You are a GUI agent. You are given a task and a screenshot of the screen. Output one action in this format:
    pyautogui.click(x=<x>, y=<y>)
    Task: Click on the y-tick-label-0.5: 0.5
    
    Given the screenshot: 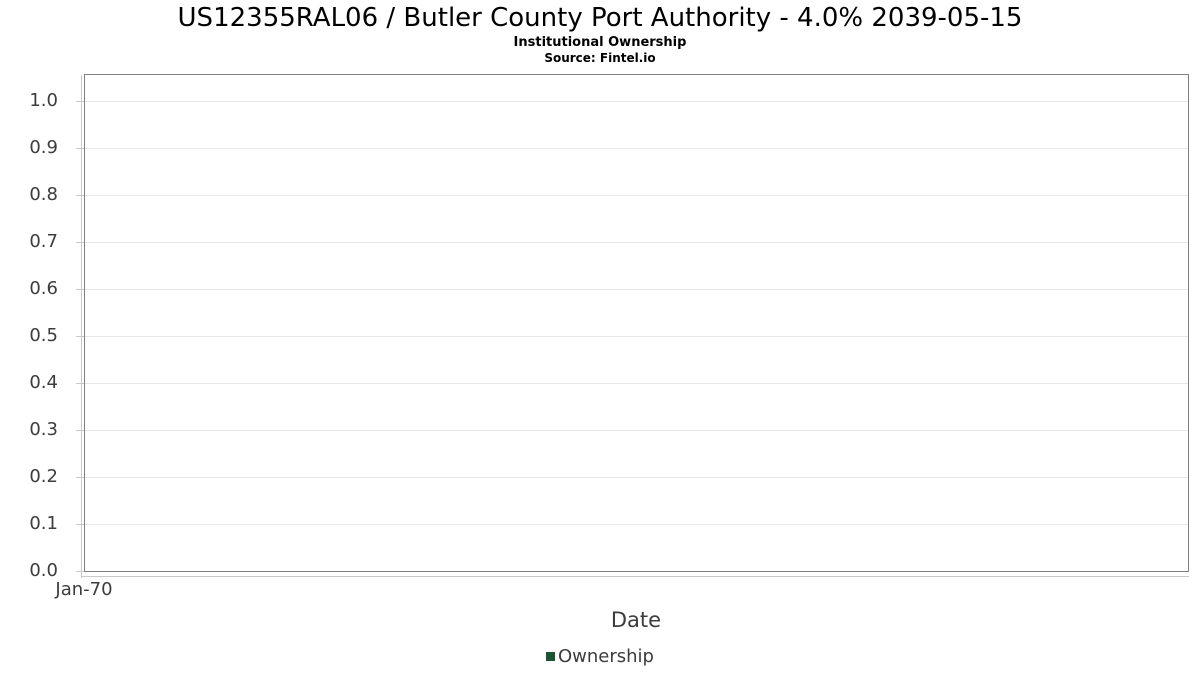 What is the action you would take?
    pyautogui.click(x=43, y=335)
    